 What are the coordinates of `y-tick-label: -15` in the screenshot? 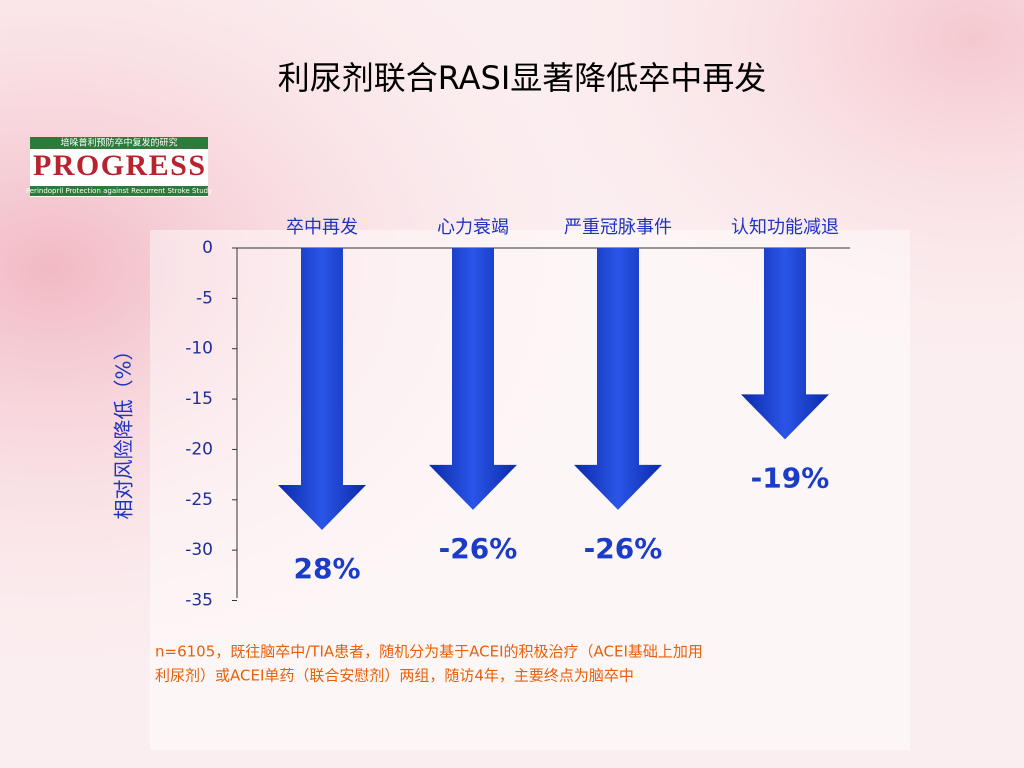 It's located at (199, 399).